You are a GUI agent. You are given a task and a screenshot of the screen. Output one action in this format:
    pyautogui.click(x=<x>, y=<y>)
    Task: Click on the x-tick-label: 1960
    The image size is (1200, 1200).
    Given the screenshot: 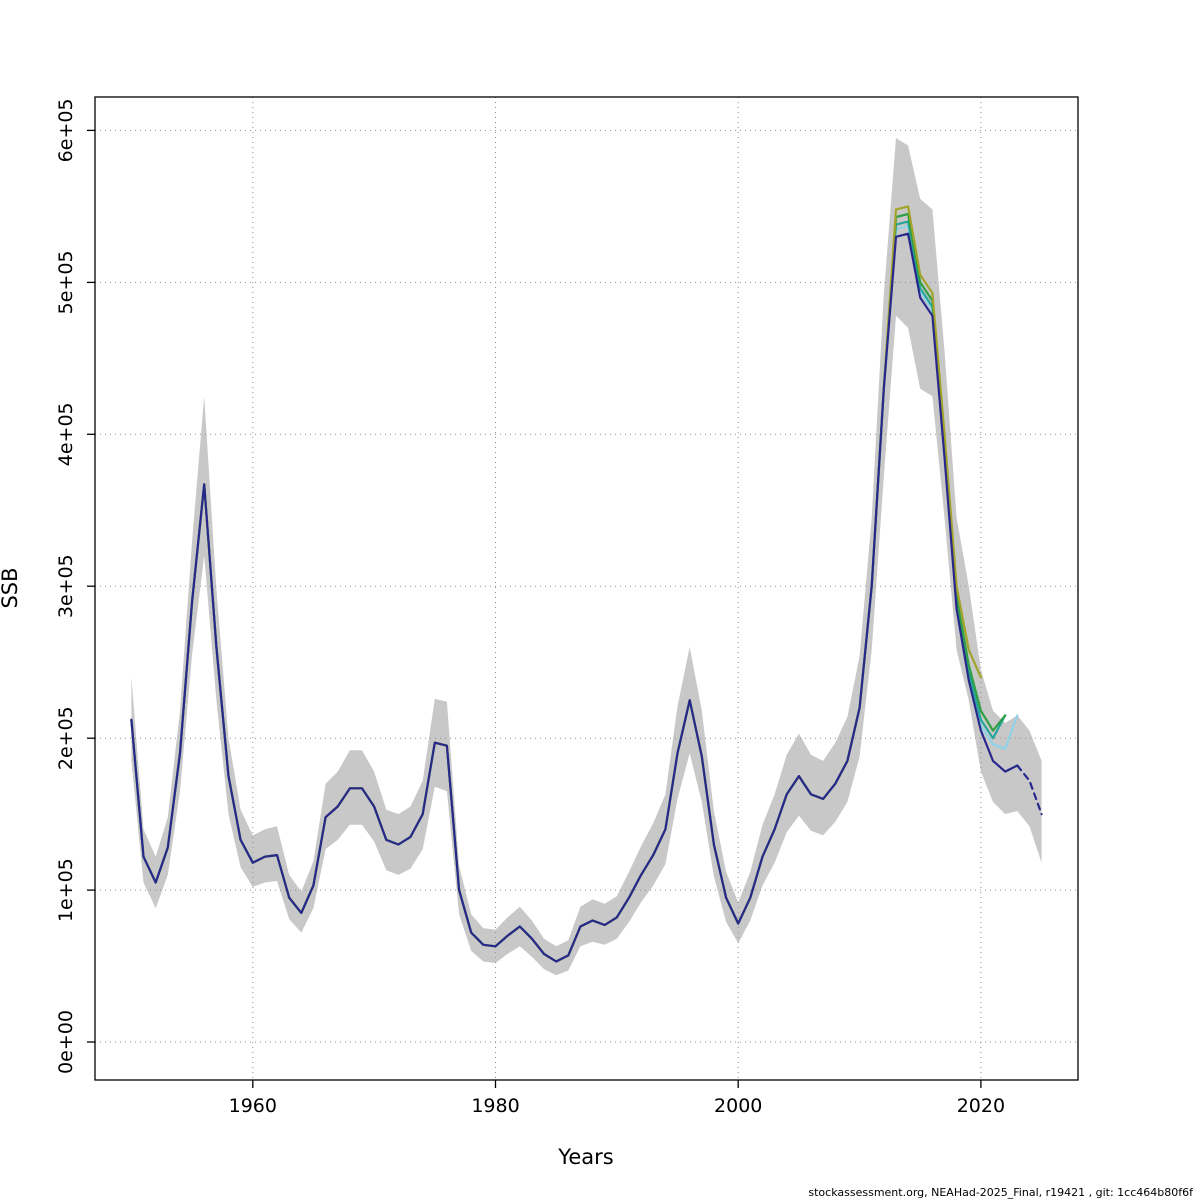 What is the action you would take?
    pyautogui.click(x=253, y=1106)
    